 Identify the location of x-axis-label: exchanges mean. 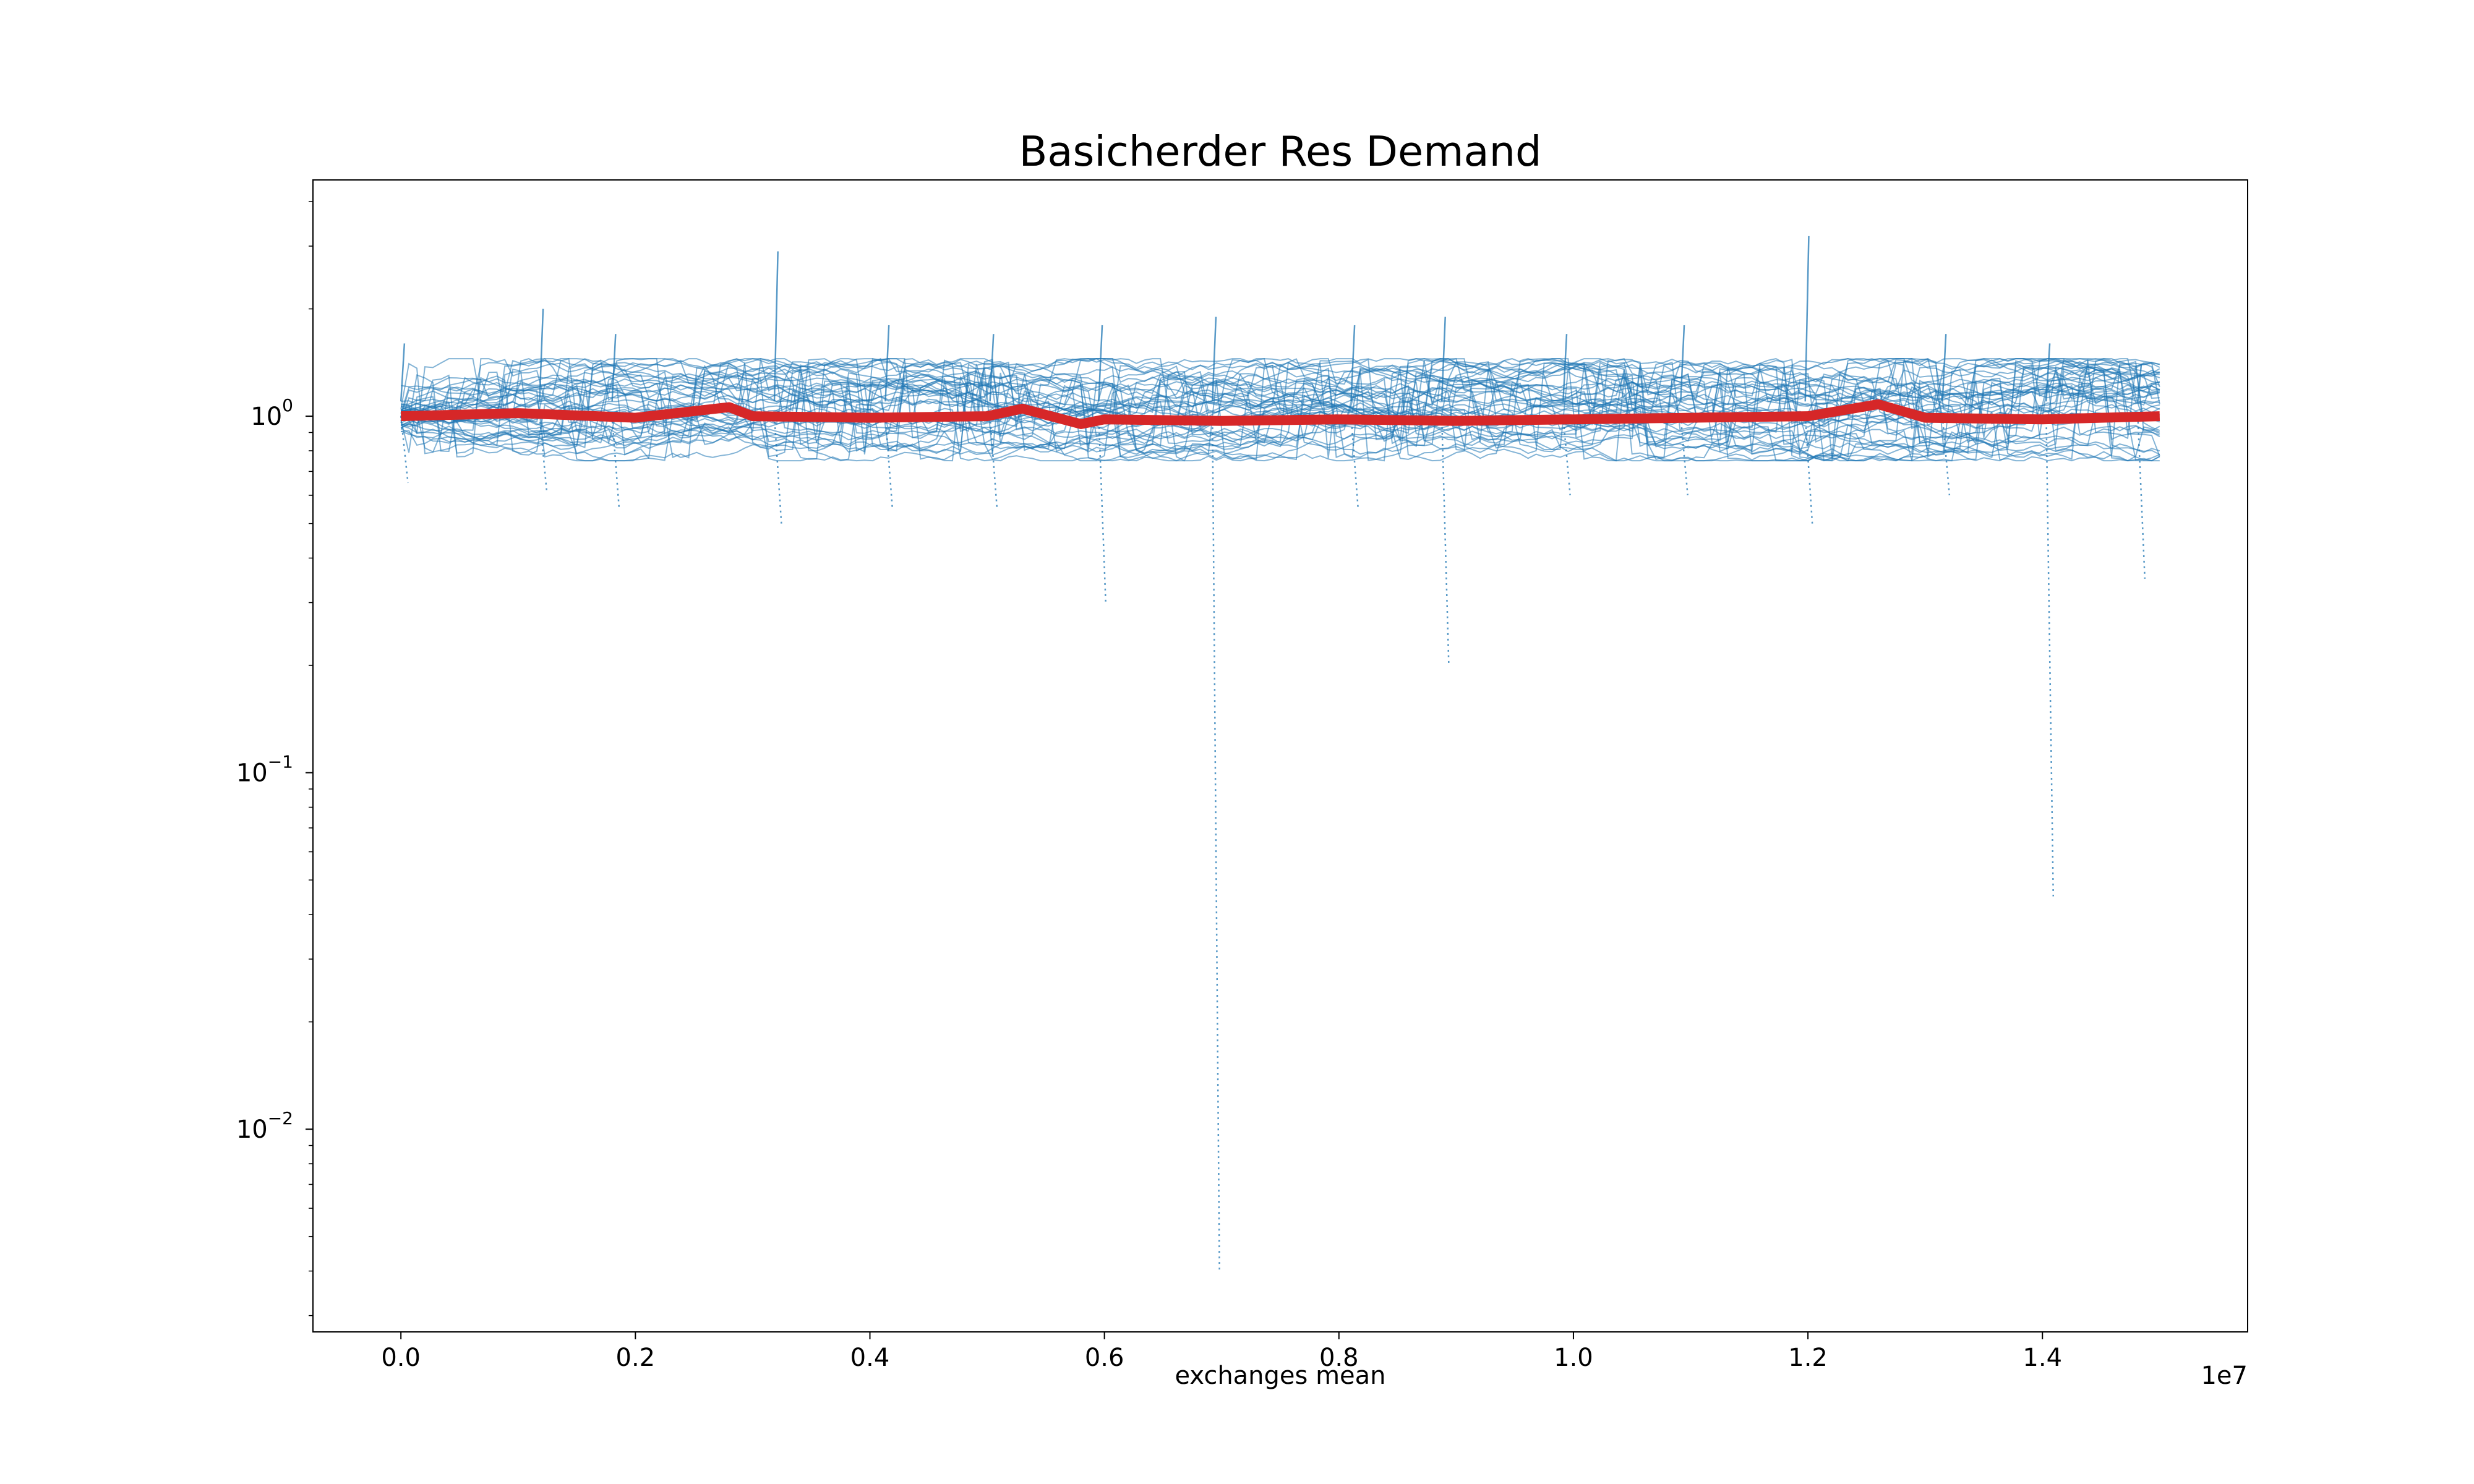
(1280, 1376).